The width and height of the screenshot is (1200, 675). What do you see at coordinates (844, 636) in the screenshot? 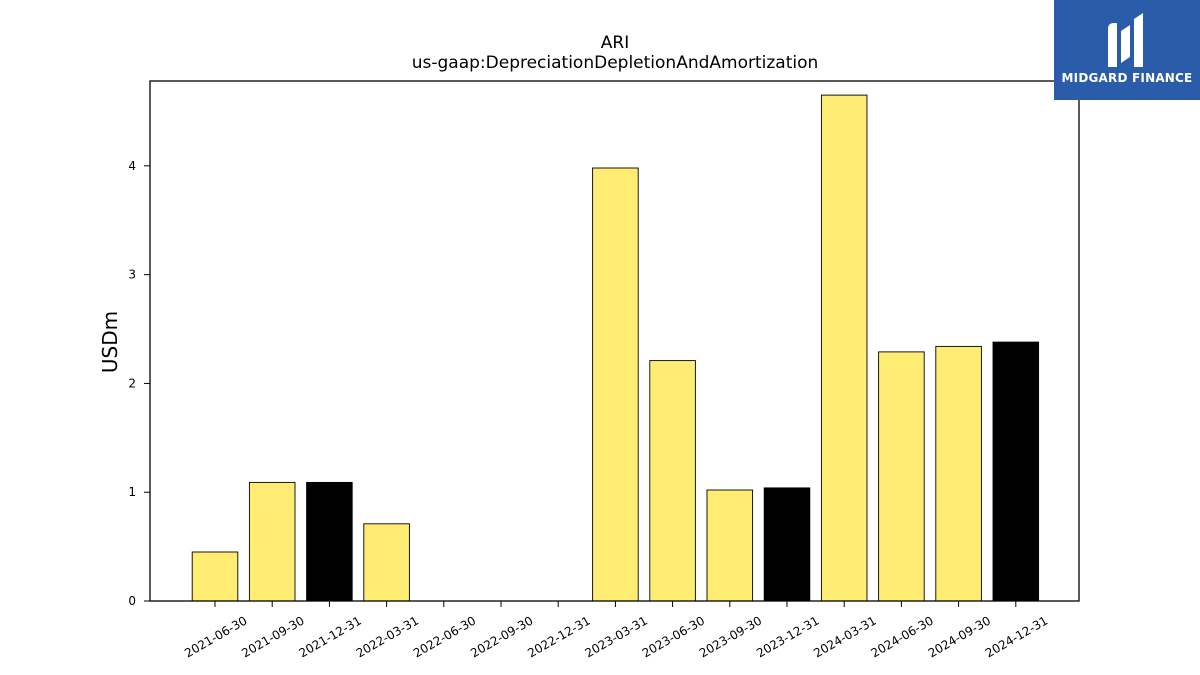
I see `x-tick-label: 2024-03-31` at bounding box center [844, 636].